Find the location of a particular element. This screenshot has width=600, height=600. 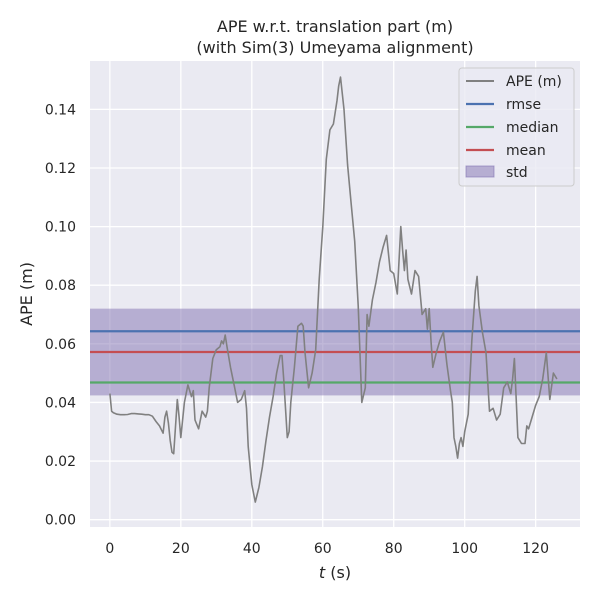

y-tick-label: 0.04 is located at coordinates (60, 403).